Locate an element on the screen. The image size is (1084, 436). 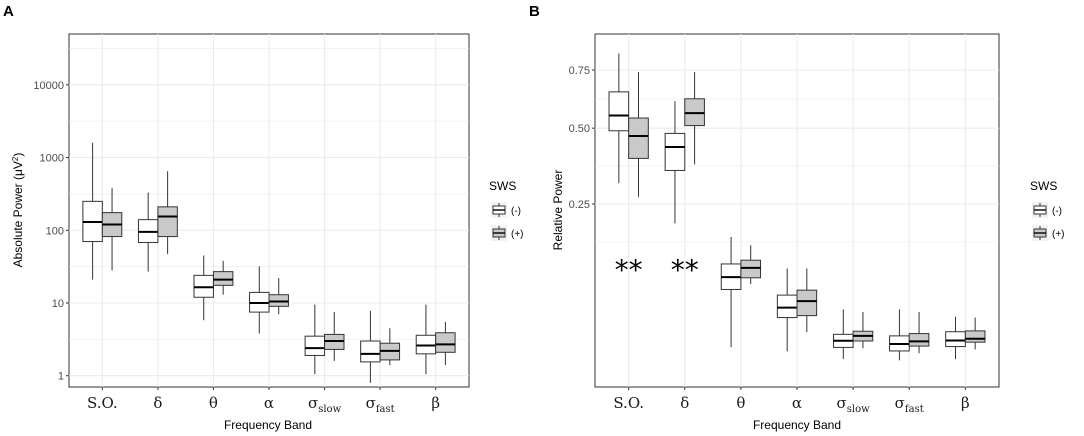
y-tick-label: 0.25 is located at coordinates (579, 205).